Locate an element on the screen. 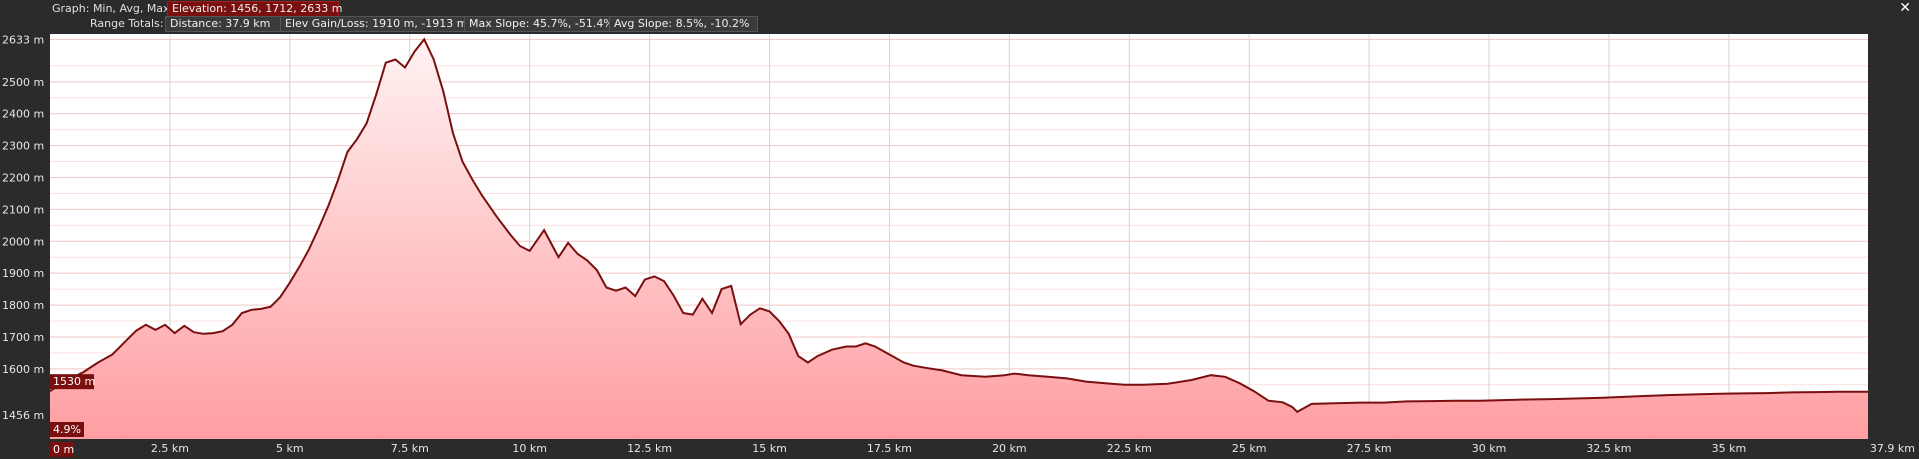  elevation-gain-pill: Elev Gain/Loss: 1910 m, -1913 m is located at coordinates (374, 24).